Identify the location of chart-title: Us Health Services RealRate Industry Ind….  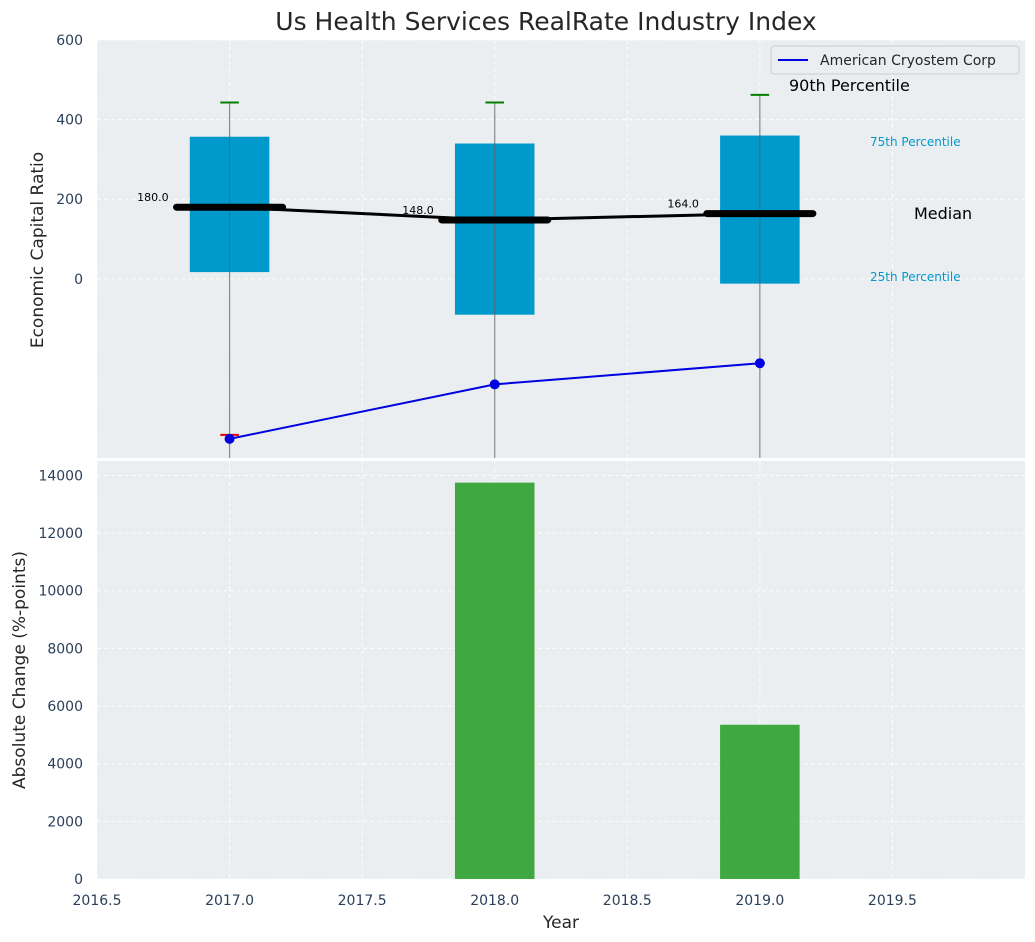
(545, 21).